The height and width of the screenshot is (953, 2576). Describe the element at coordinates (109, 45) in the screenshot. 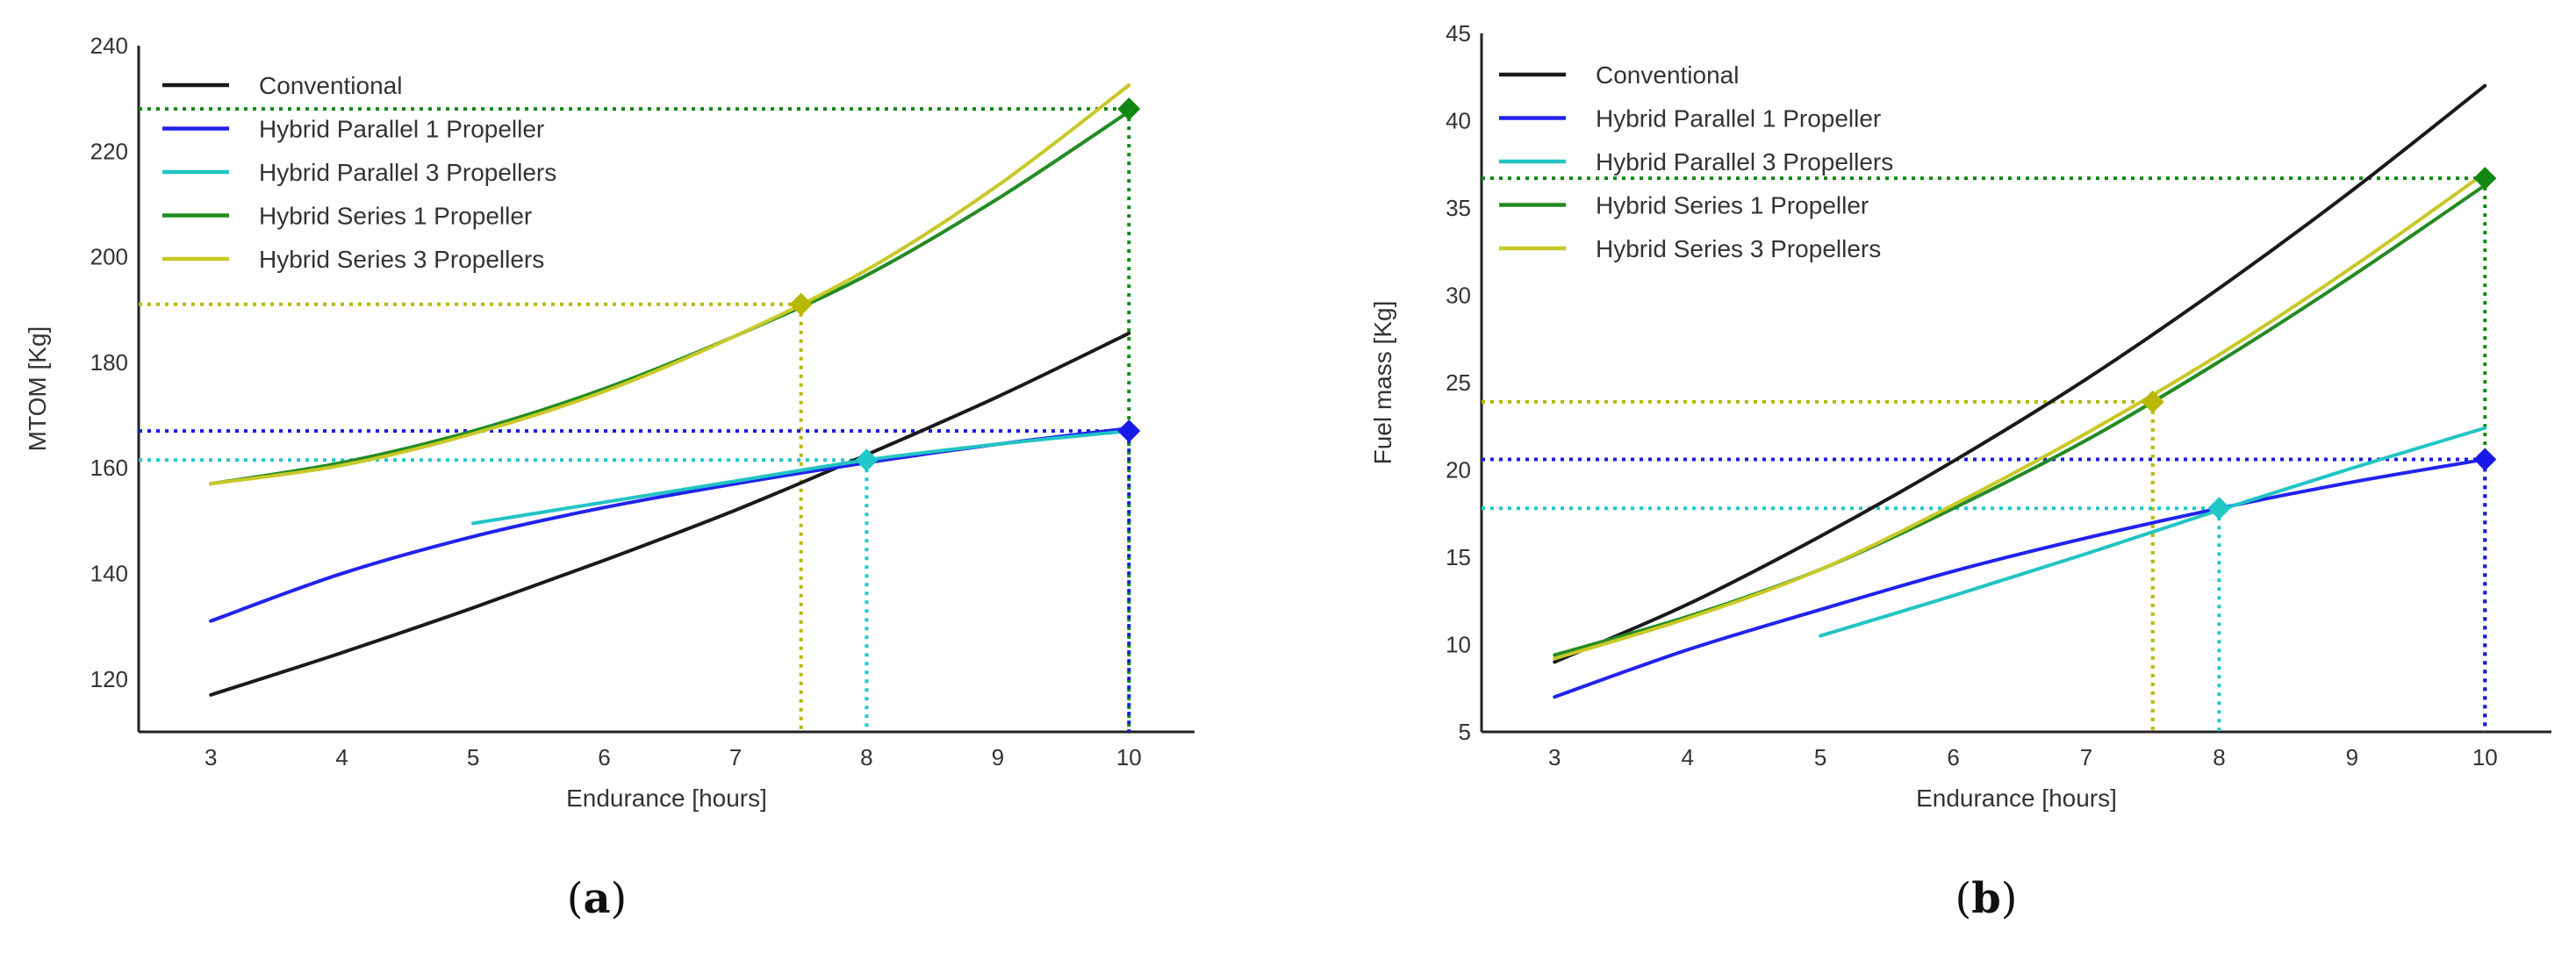

I see `y-tick-label: 240` at that location.